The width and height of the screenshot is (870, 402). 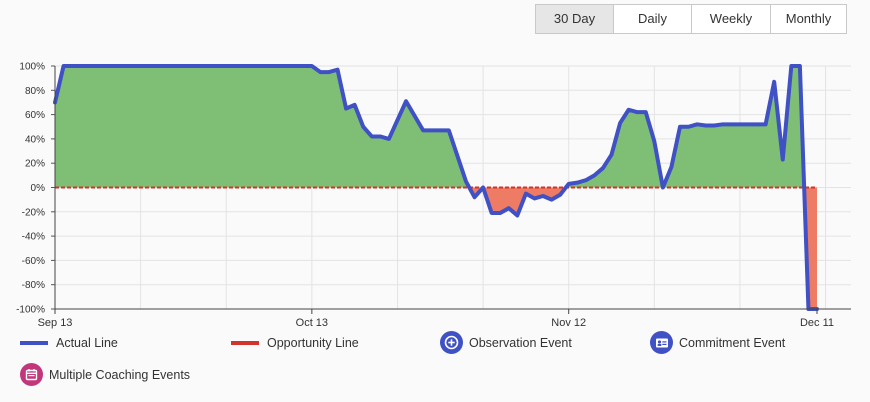 I want to click on legend-commitment-event-label: Commitment Event, so click(x=732, y=342).